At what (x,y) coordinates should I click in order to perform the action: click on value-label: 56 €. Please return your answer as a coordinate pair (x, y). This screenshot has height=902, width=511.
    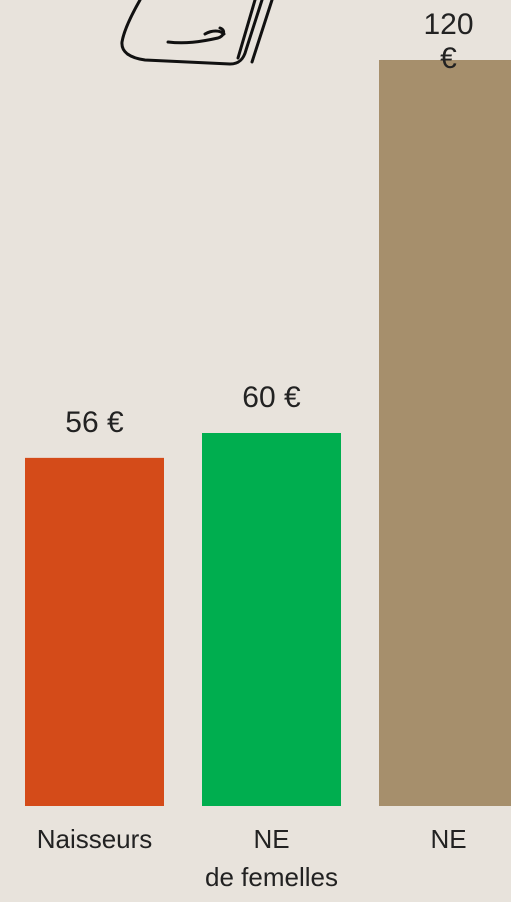
    Looking at the image, I should click on (94, 422).